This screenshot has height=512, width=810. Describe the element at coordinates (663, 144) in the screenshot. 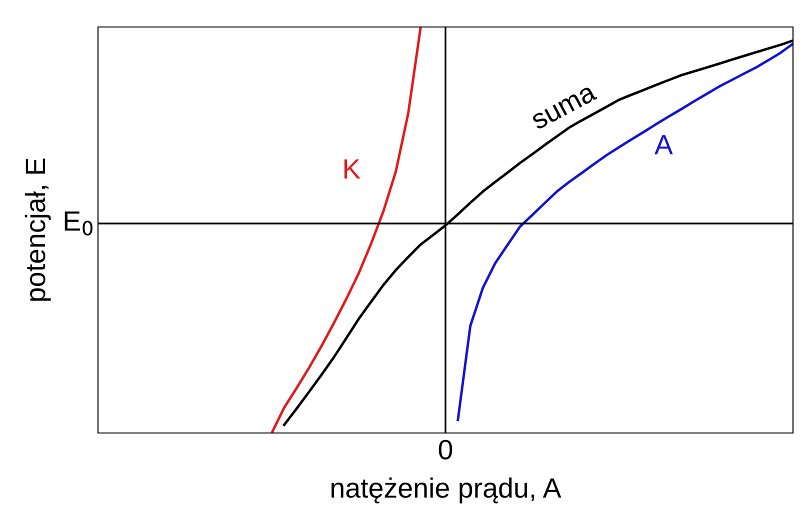

I see `series-label: A` at that location.